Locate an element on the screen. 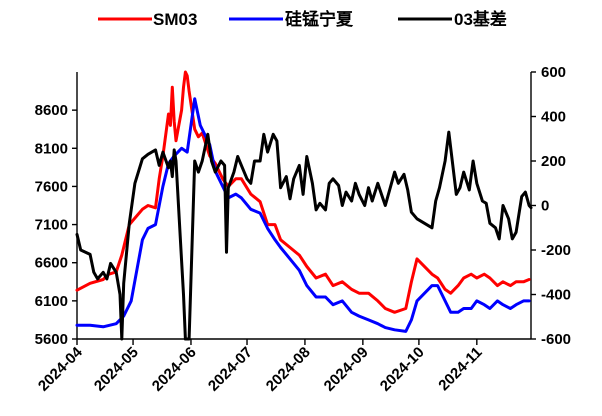  left-y-tick-label: 6100 is located at coordinates (51, 301).